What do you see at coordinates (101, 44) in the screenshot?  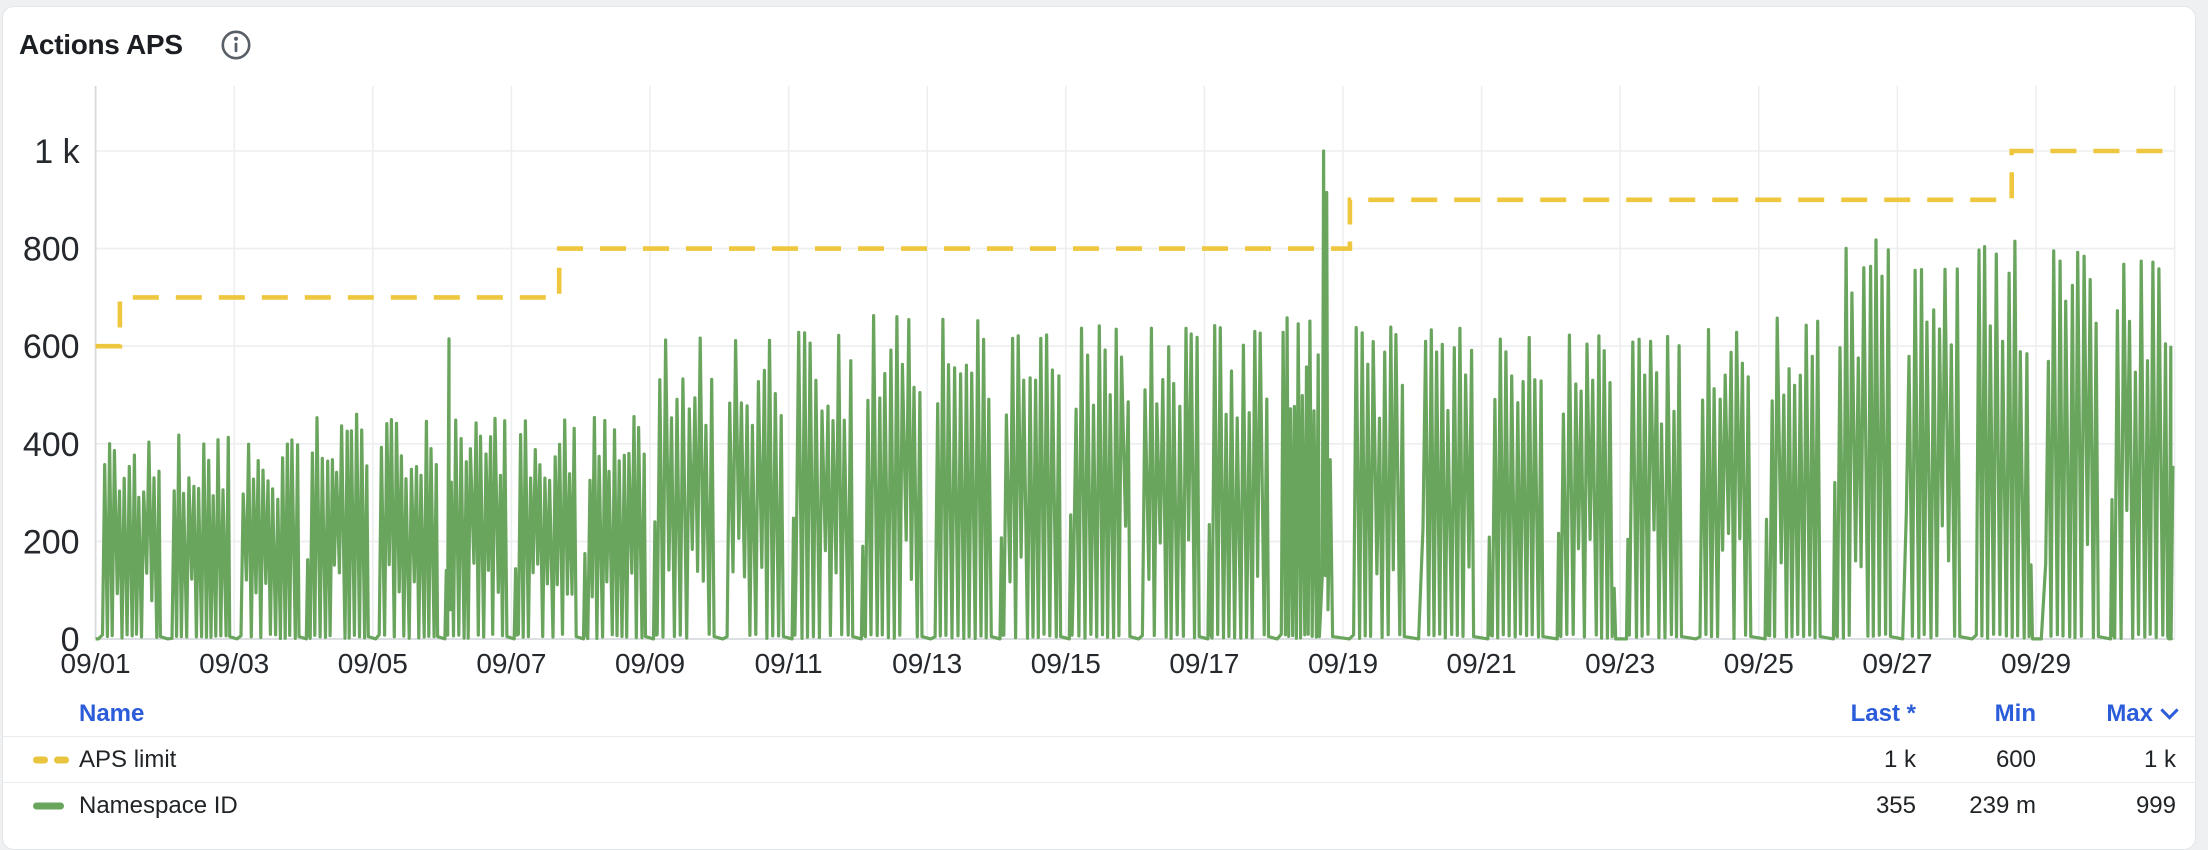 I see `panel-title: Actions APS` at bounding box center [101, 44].